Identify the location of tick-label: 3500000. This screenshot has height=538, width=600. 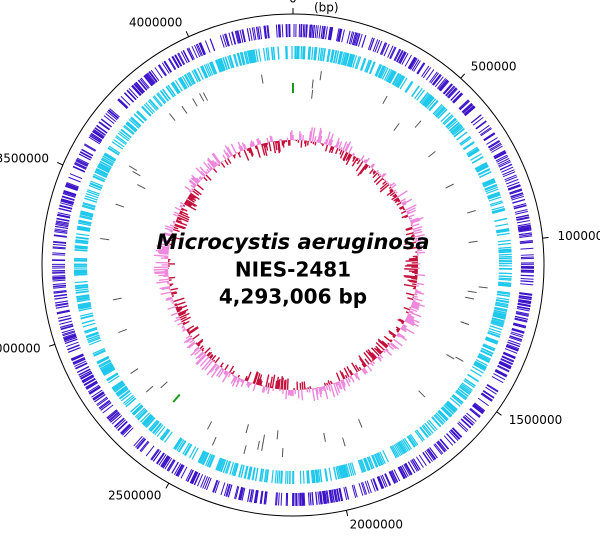
(24, 158).